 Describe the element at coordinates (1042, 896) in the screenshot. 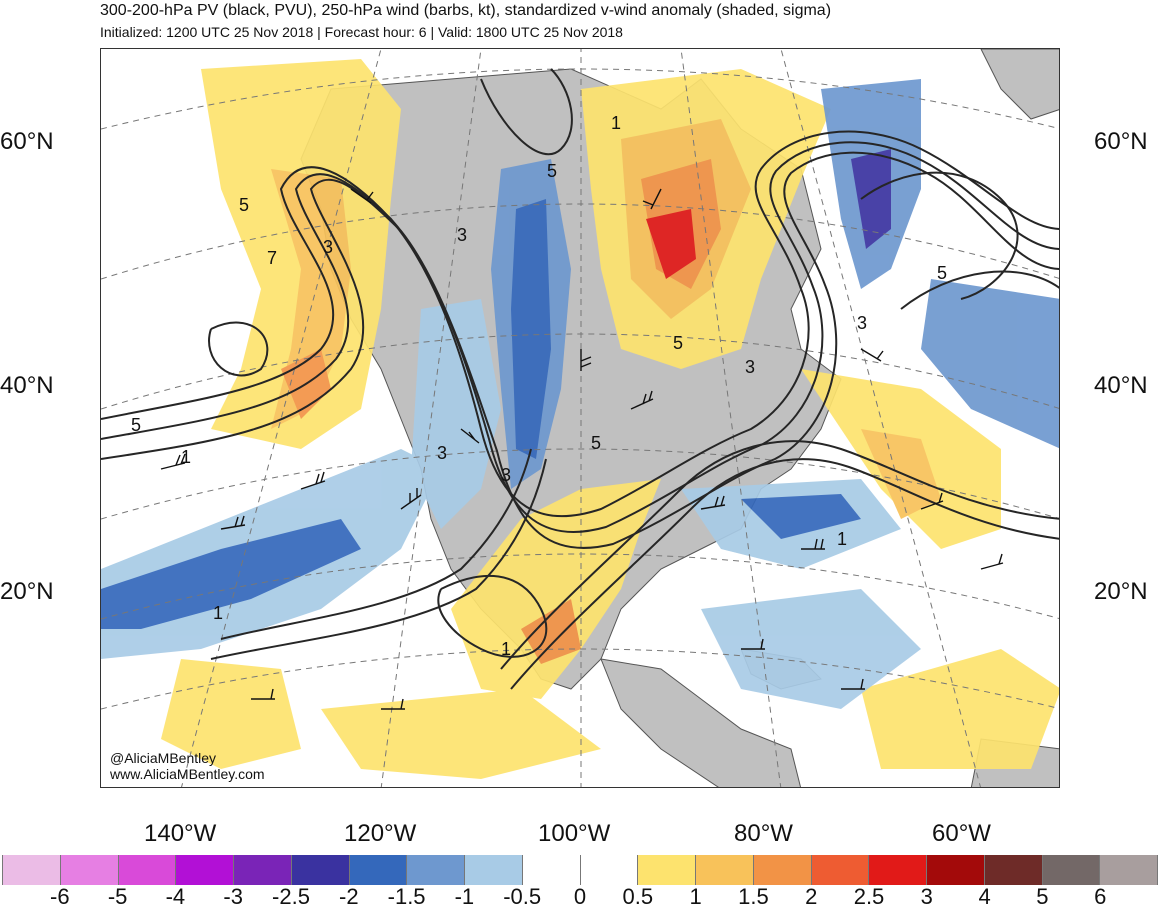

I see `colorbar-label: 5` at that location.